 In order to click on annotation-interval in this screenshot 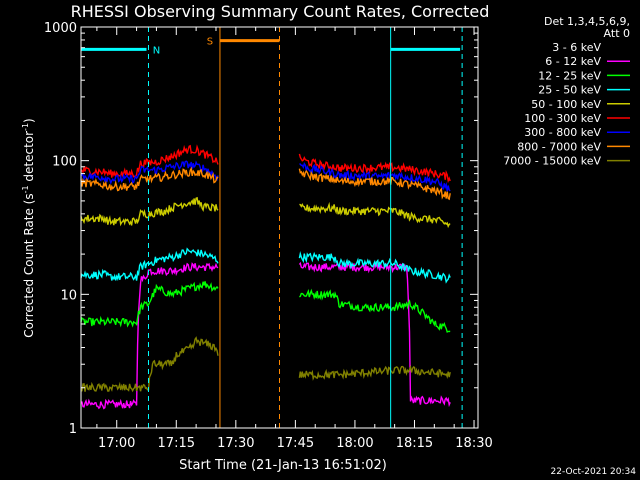, I will do `click(426, 227)`.